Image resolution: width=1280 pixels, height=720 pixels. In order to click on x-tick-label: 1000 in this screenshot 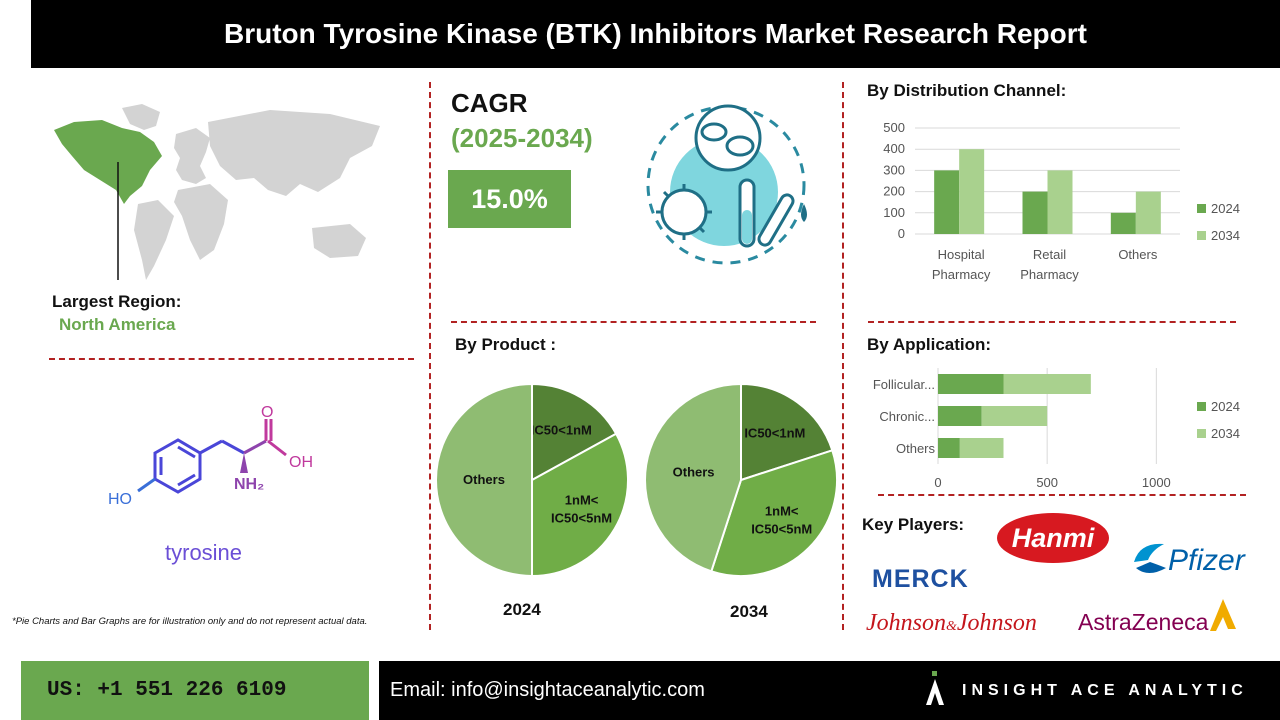, I will do `click(1156, 482)`.